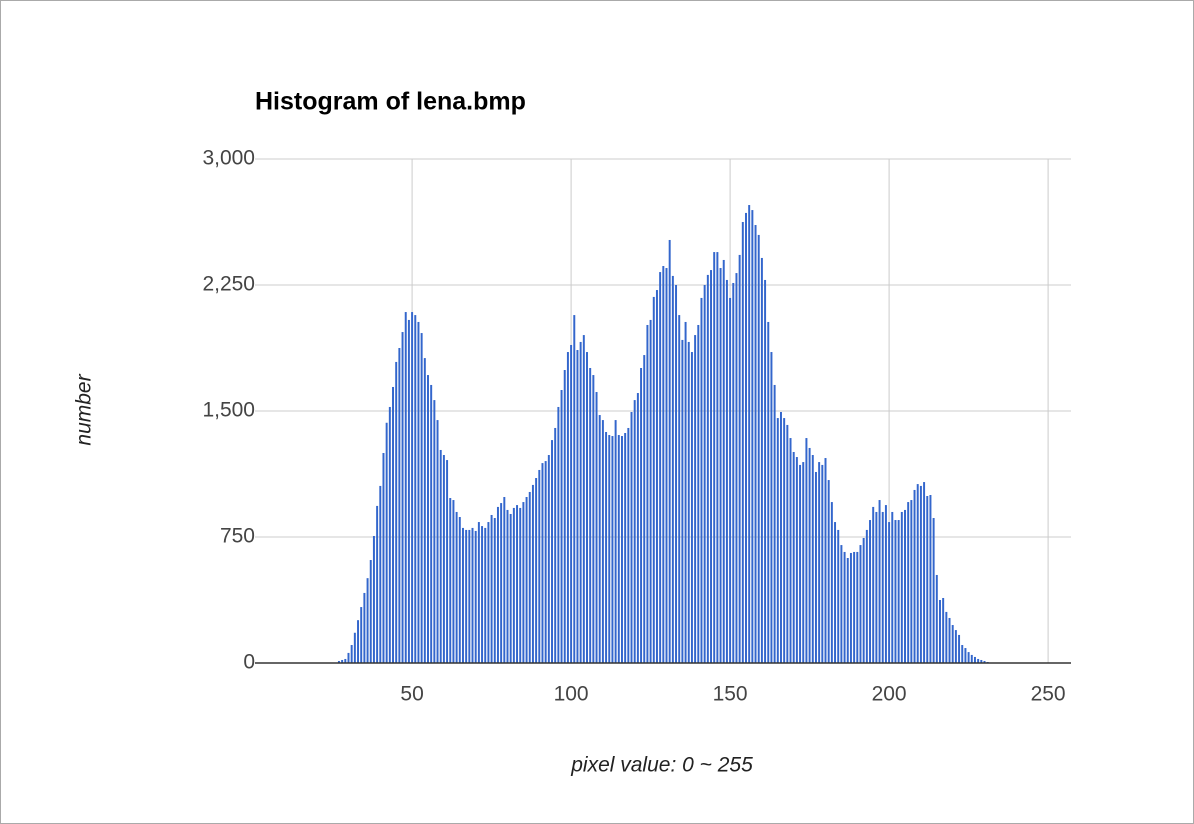 The height and width of the screenshot is (824, 1194). What do you see at coordinates (228, 284) in the screenshot?
I see `y-tick-label: 2,250` at bounding box center [228, 284].